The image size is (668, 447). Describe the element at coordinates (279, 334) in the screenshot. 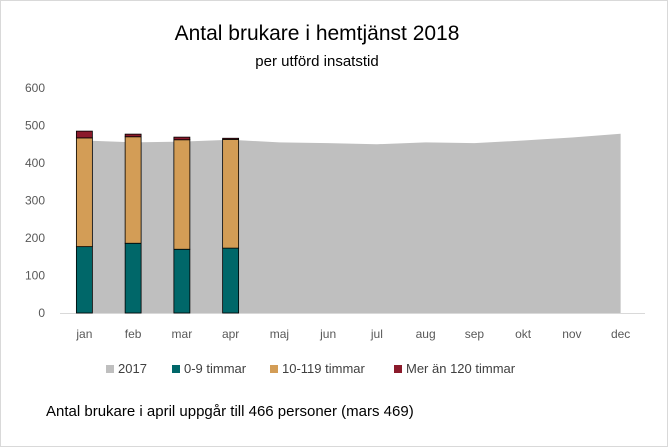

I see `x-tick-label: maj` at that location.